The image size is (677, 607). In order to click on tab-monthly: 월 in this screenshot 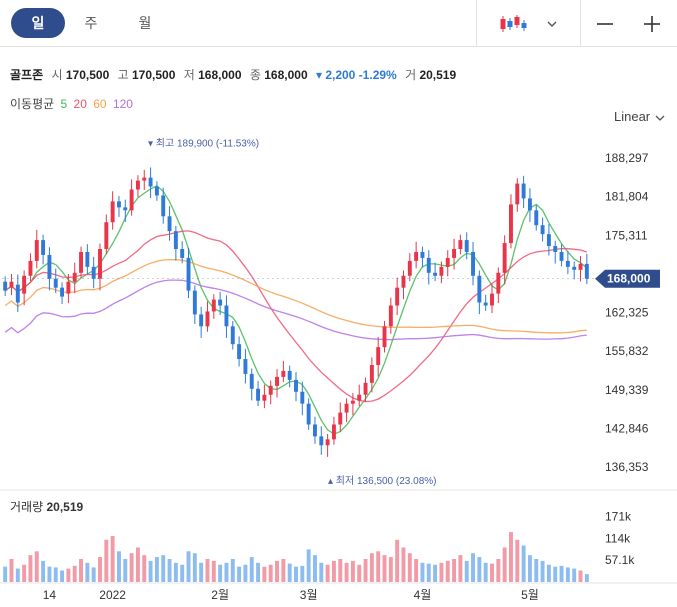, I will do `click(145, 23)`.